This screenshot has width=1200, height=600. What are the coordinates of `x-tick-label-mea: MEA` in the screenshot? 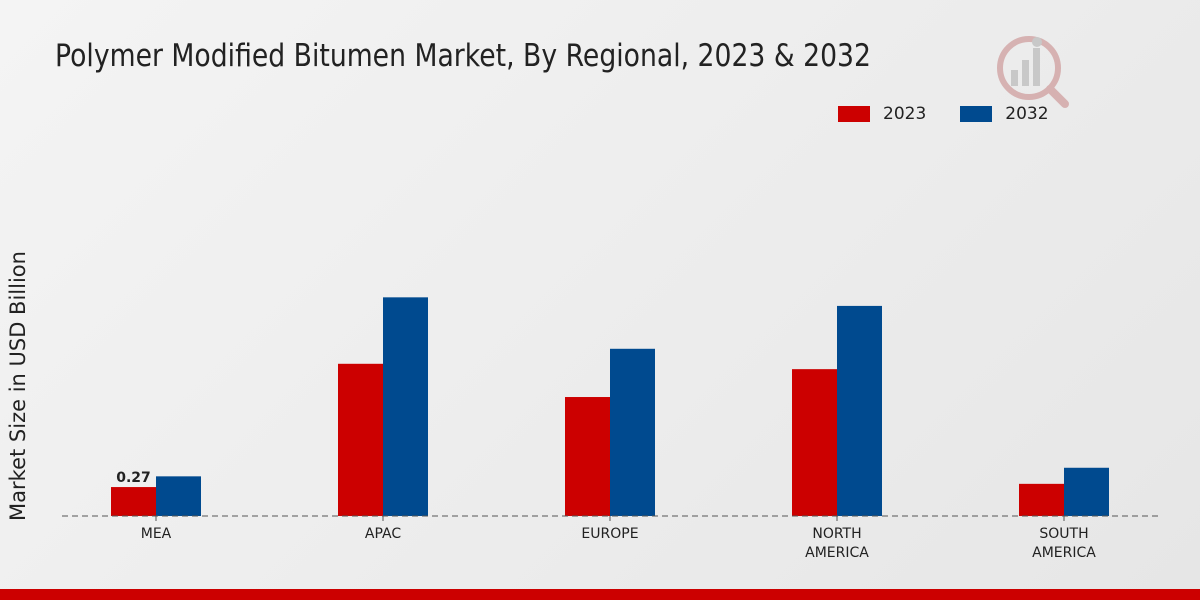 It's located at (156, 534).